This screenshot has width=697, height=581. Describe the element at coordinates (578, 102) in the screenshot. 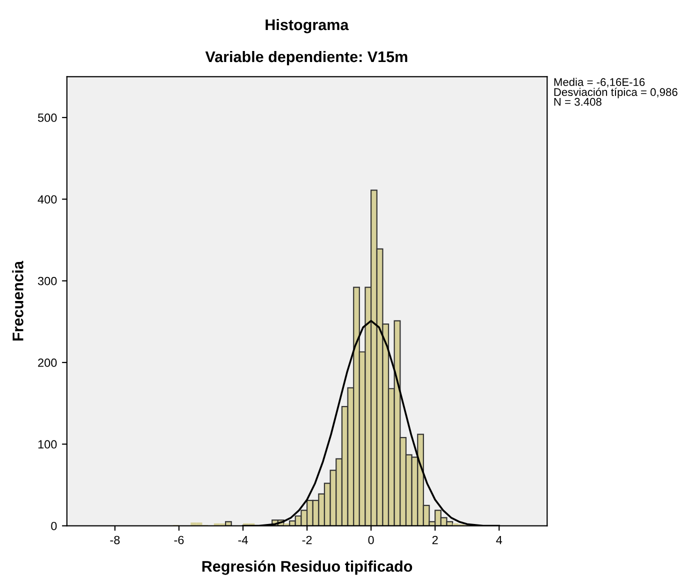

I see `text: N = 3.408` at that location.